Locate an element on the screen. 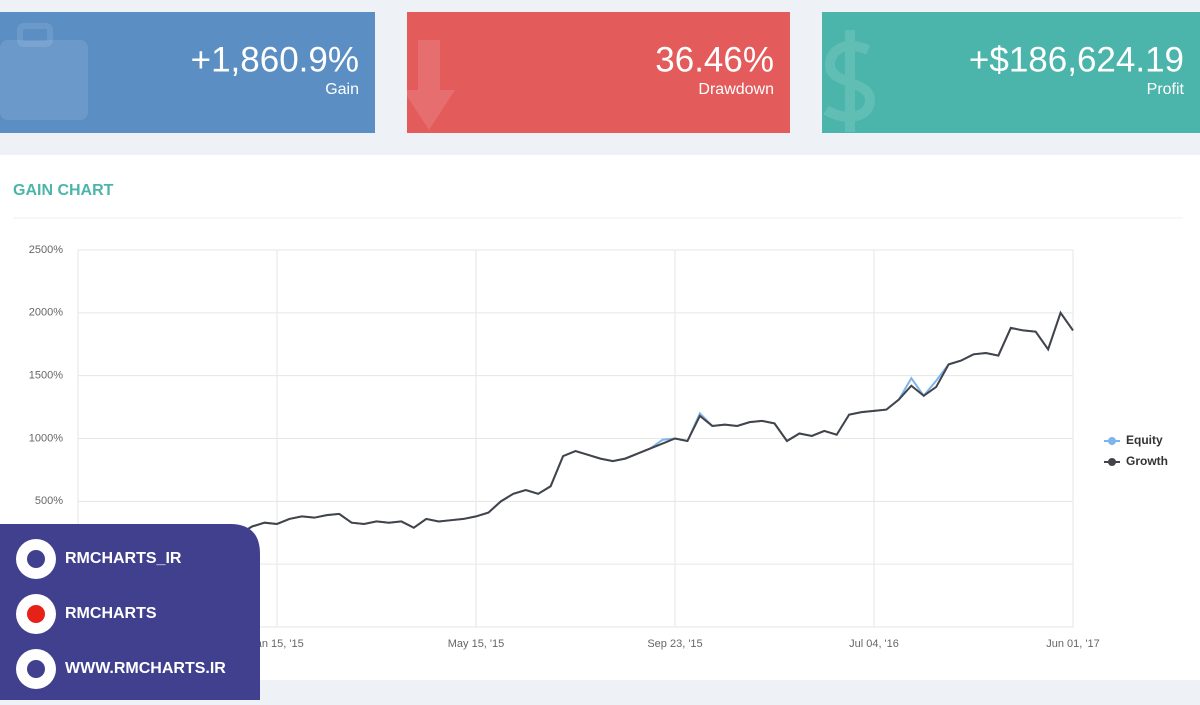  social-handle: RMCHARTS_IR is located at coordinates (123, 558).